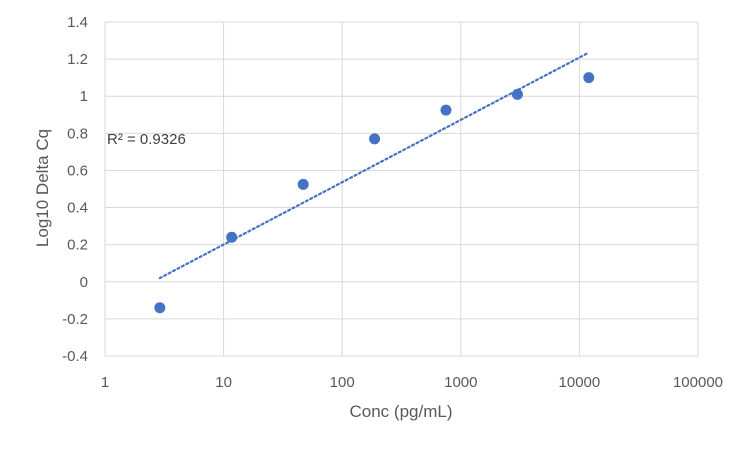  Describe the element at coordinates (77, 133) in the screenshot. I see `y-tick-label: 0.8` at that location.